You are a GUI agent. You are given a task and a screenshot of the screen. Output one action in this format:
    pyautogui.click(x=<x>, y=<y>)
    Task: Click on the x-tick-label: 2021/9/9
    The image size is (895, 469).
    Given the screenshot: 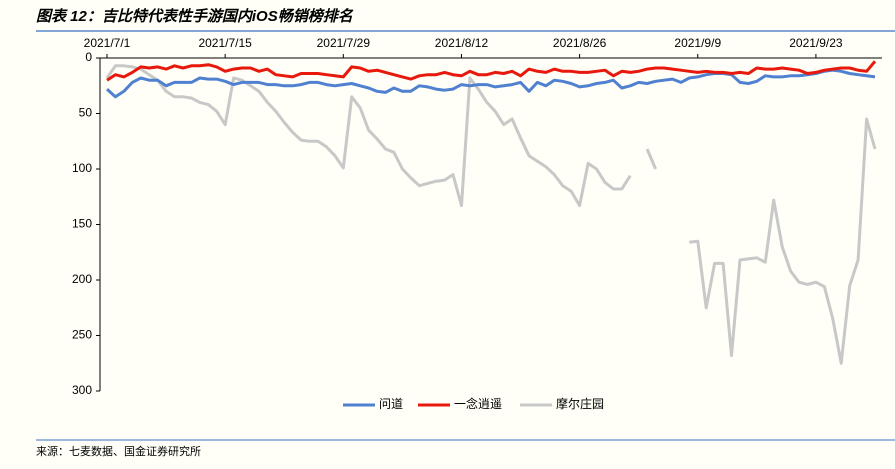 What is the action you would take?
    pyautogui.click(x=697, y=43)
    